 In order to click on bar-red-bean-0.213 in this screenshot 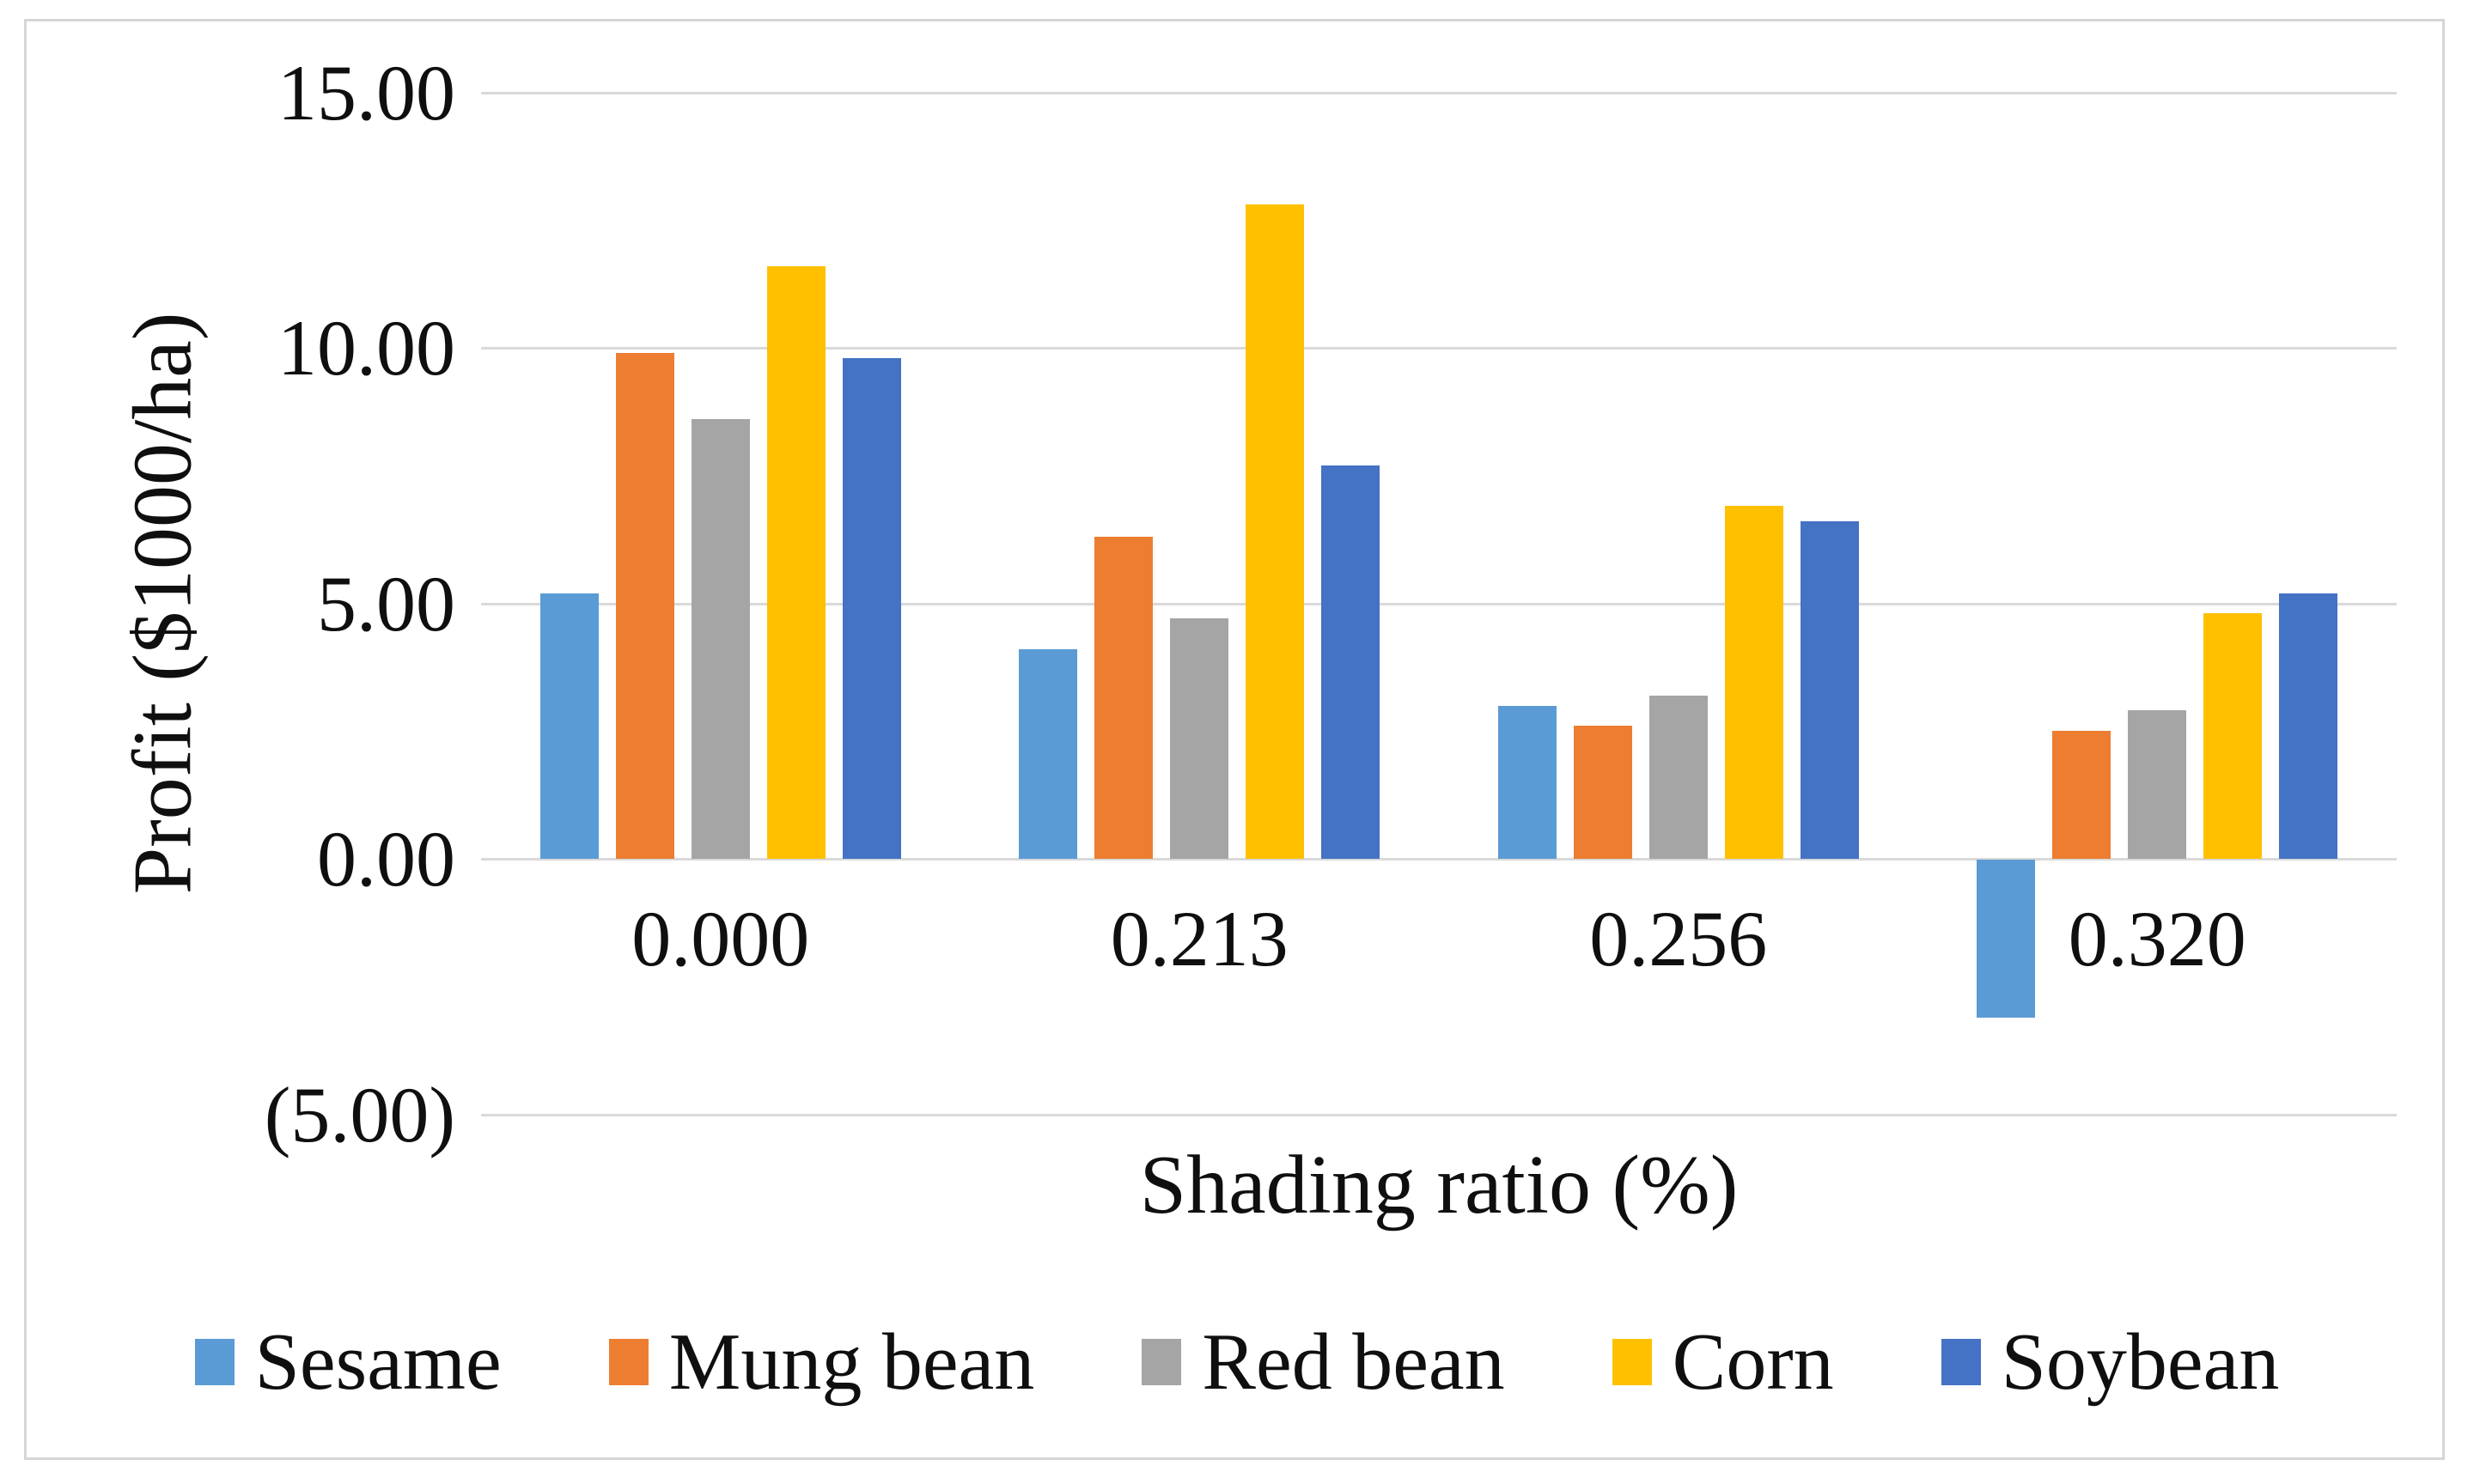, I will do `click(1199, 739)`.